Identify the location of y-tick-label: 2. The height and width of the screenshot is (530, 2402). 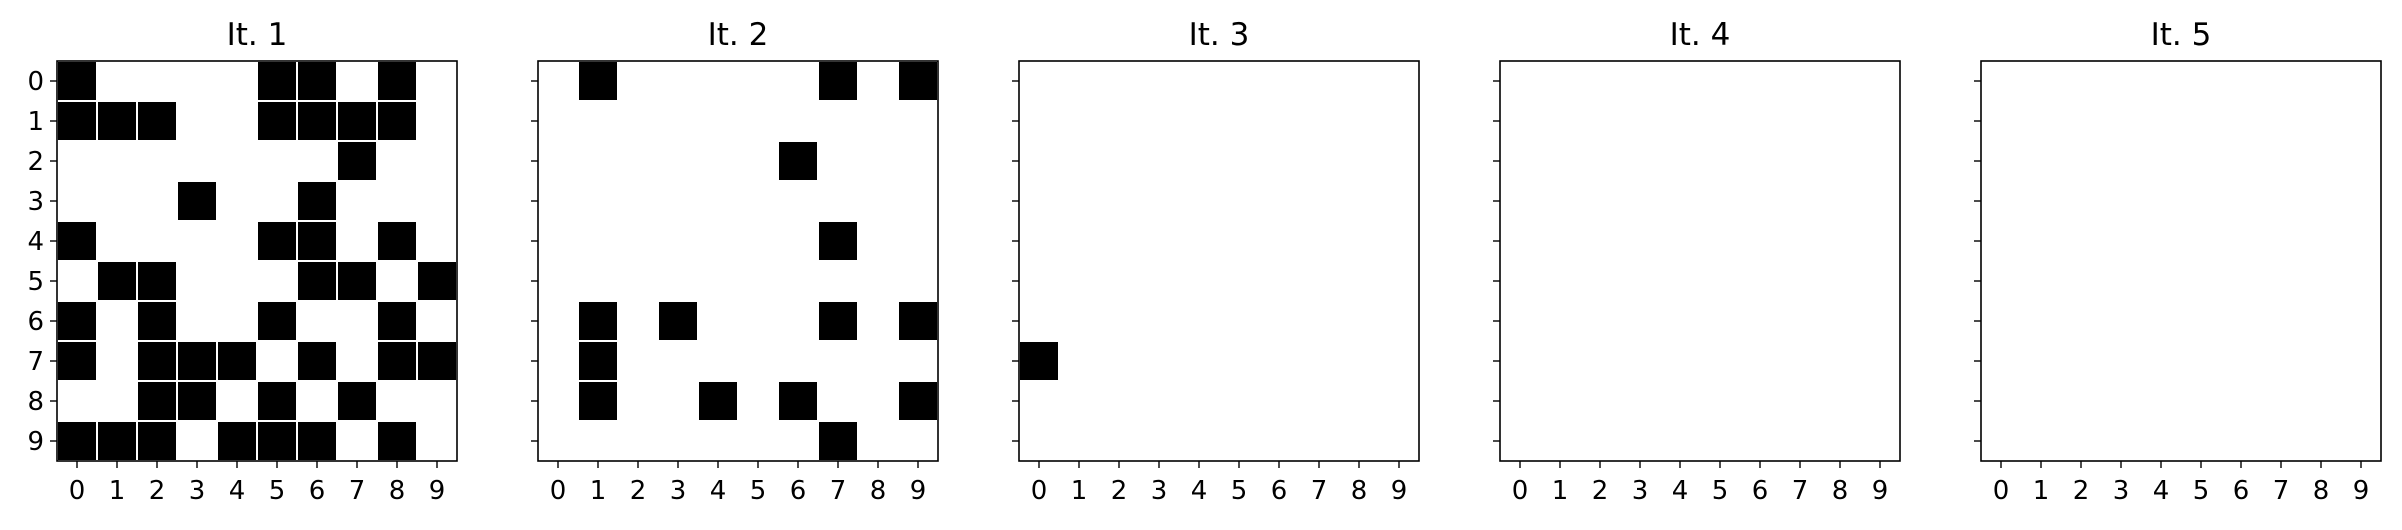
(35, 162).